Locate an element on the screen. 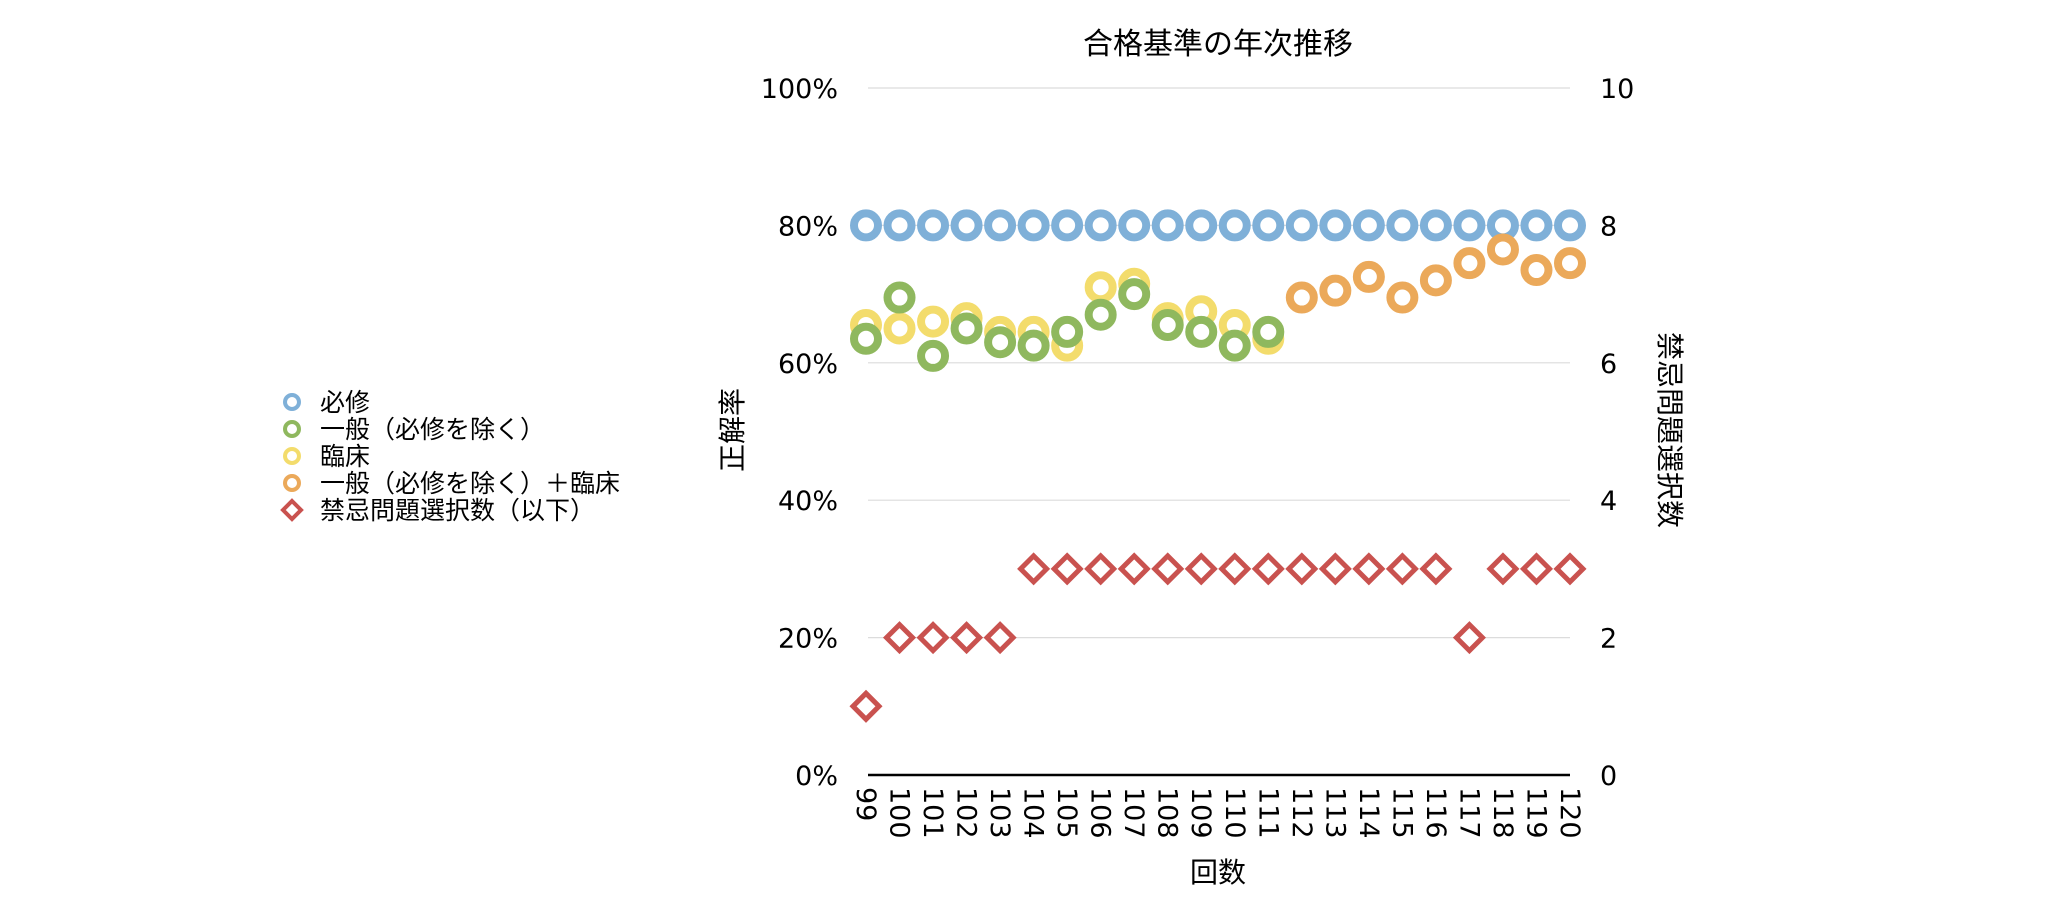 This screenshot has width=2048, height=904. legend-label: 禁忌問題選択数（以下） is located at coordinates (457, 510).